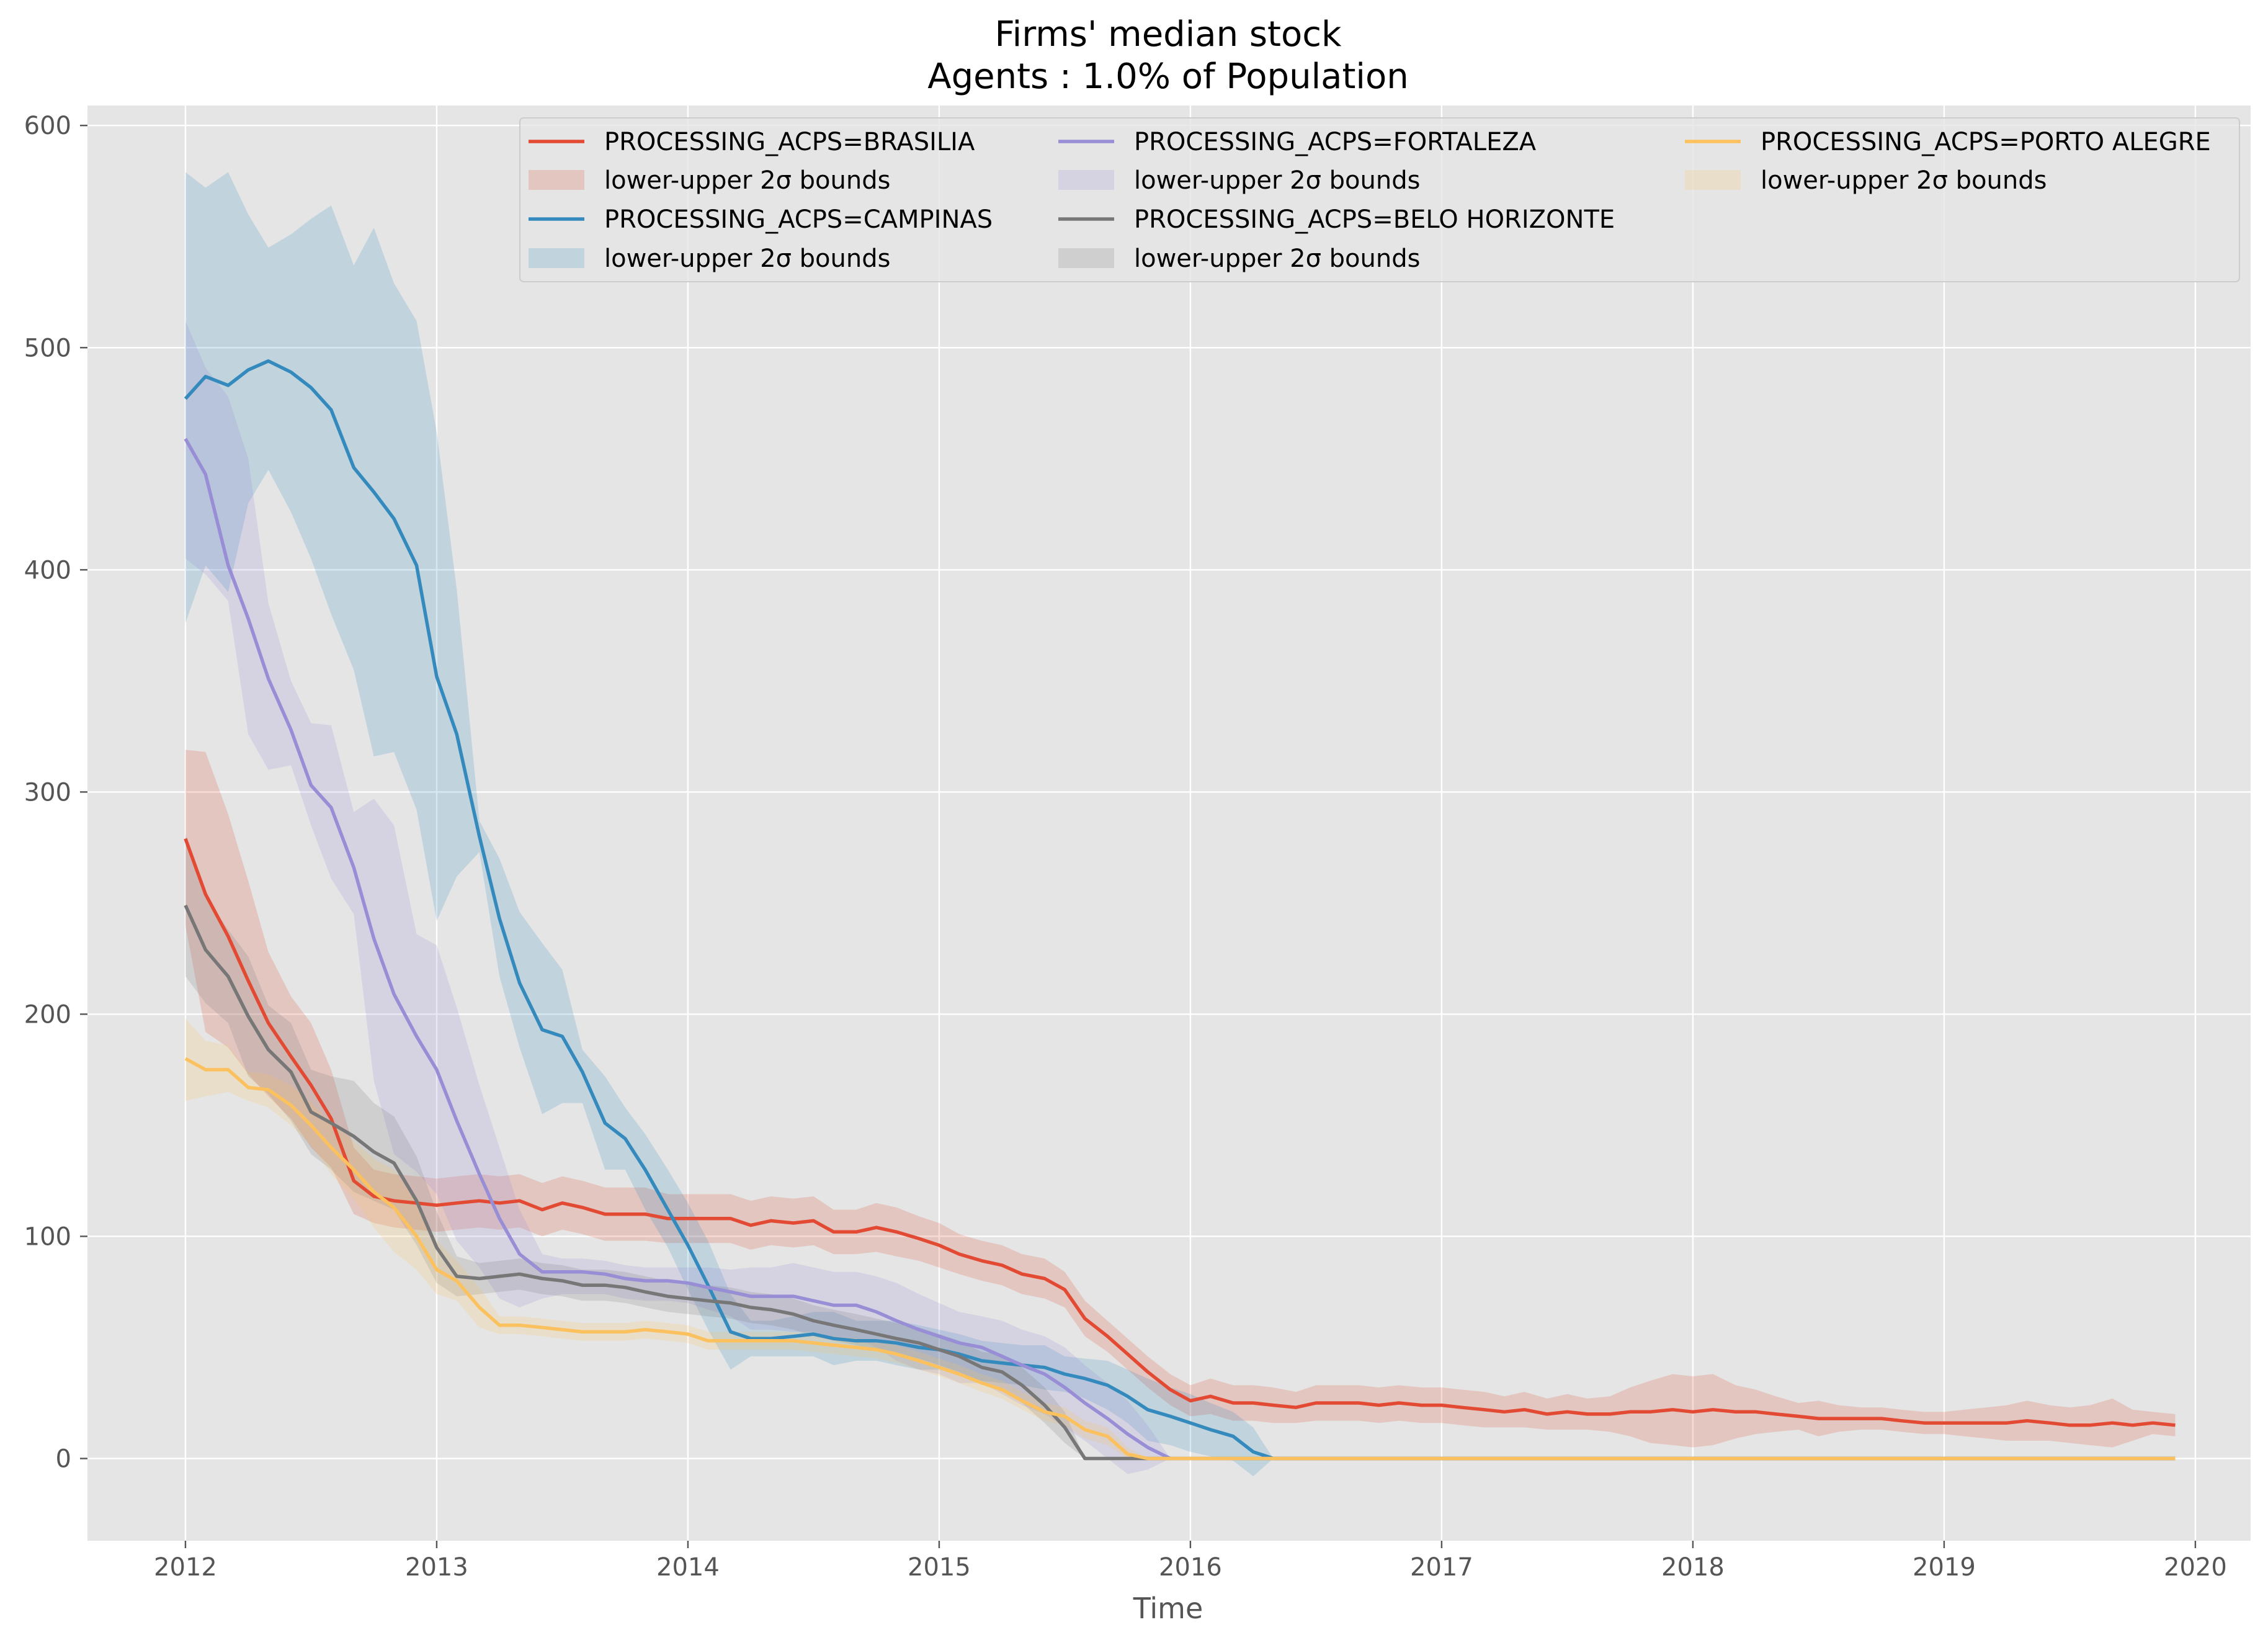 This screenshot has height=1640, width=2268. Describe the element at coordinates (1944, 1567) in the screenshot. I see `x-tick-label: 2019` at that location.